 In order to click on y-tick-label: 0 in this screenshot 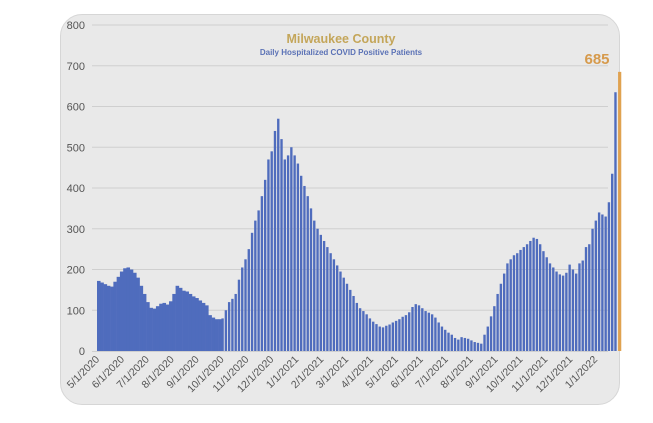, I will do `click(82, 352)`.